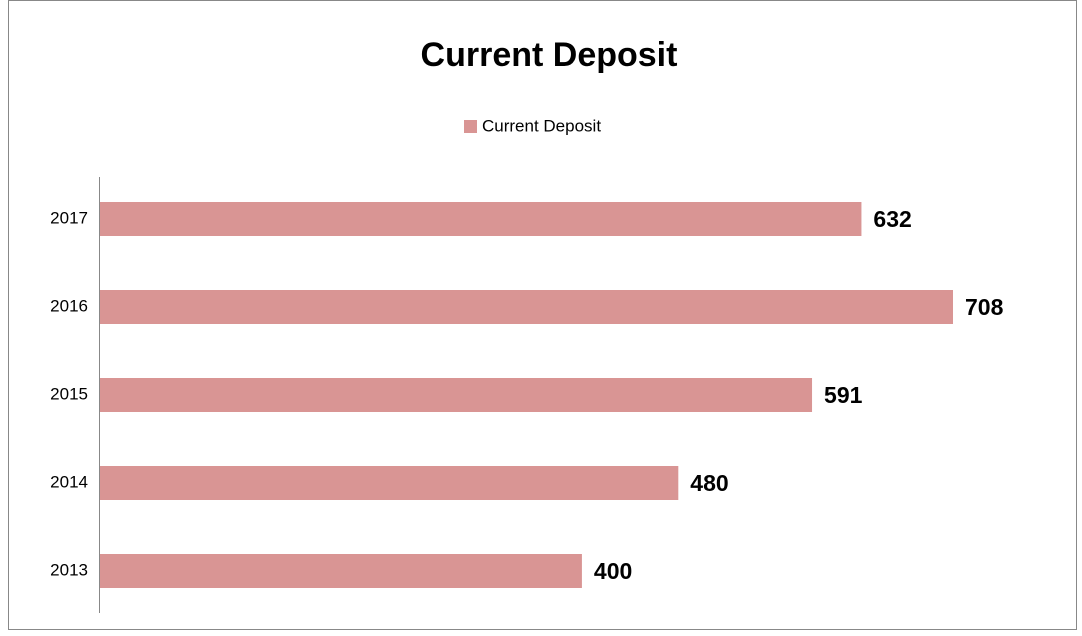 This screenshot has height=636, width=1082. I want to click on chart-title: Current Deposit, so click(549, 55).